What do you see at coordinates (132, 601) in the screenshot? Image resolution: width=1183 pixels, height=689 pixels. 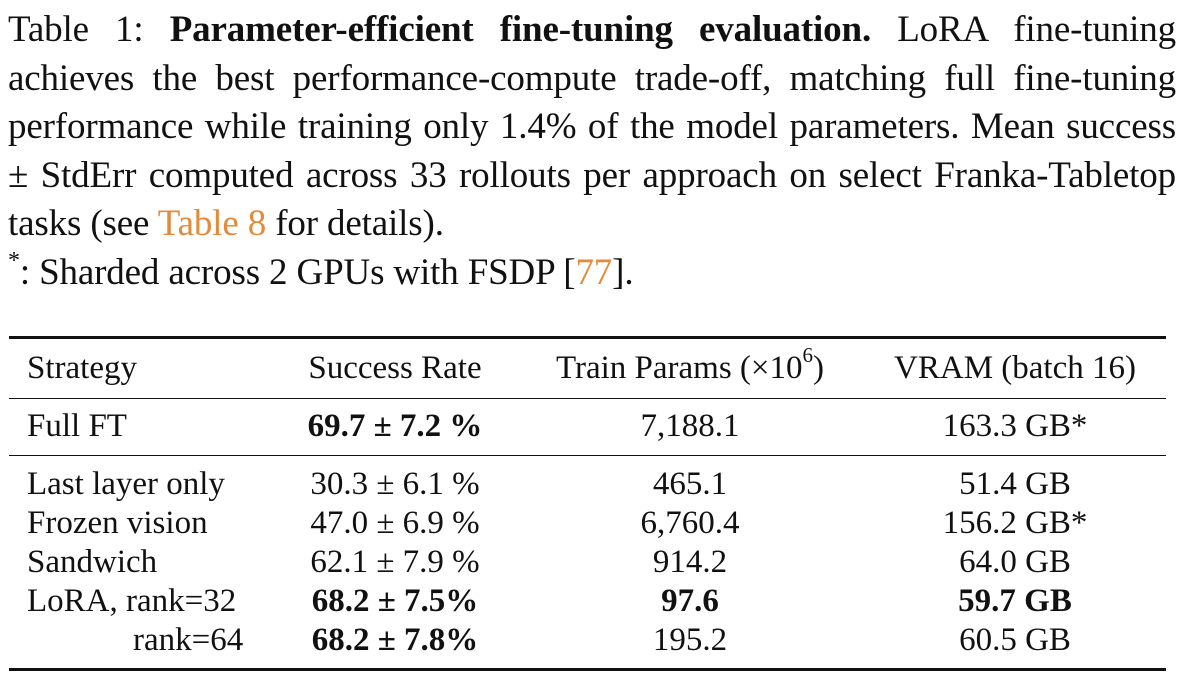 I see `cell-strategy: LoRA, rank=32` at bounding box center [132, 601].